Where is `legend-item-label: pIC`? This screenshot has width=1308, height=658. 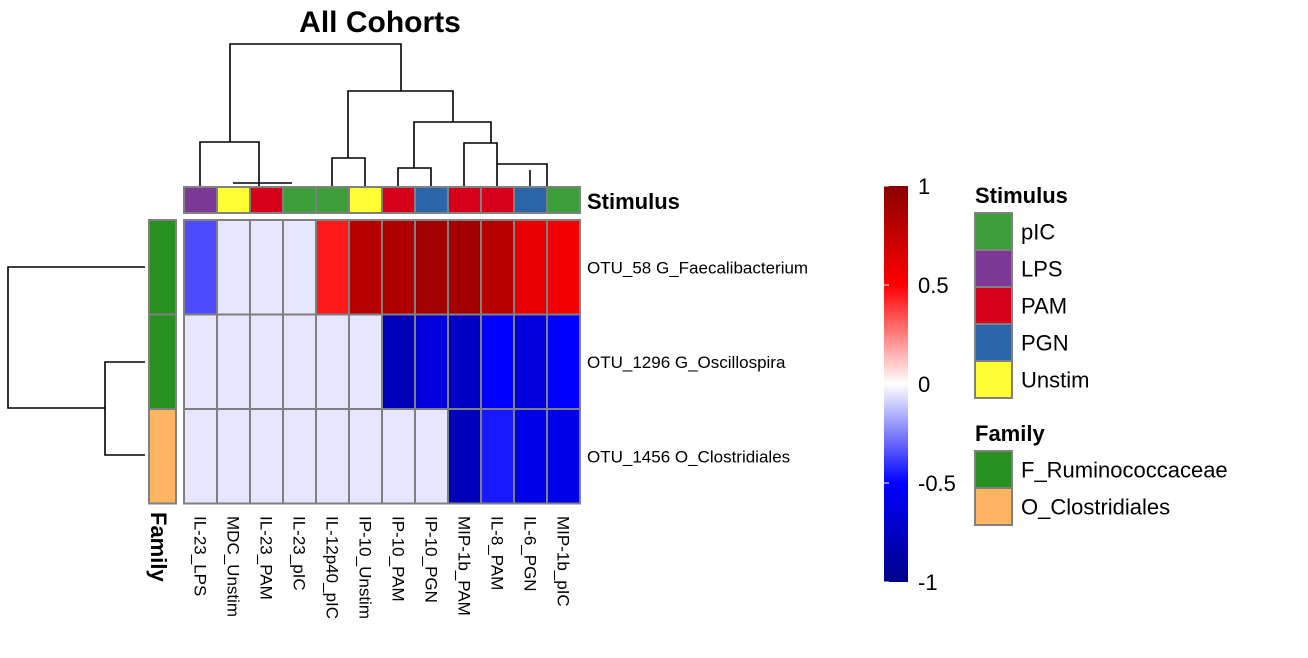
legend-item-label: pIC is located at coordinates (1038, 232).